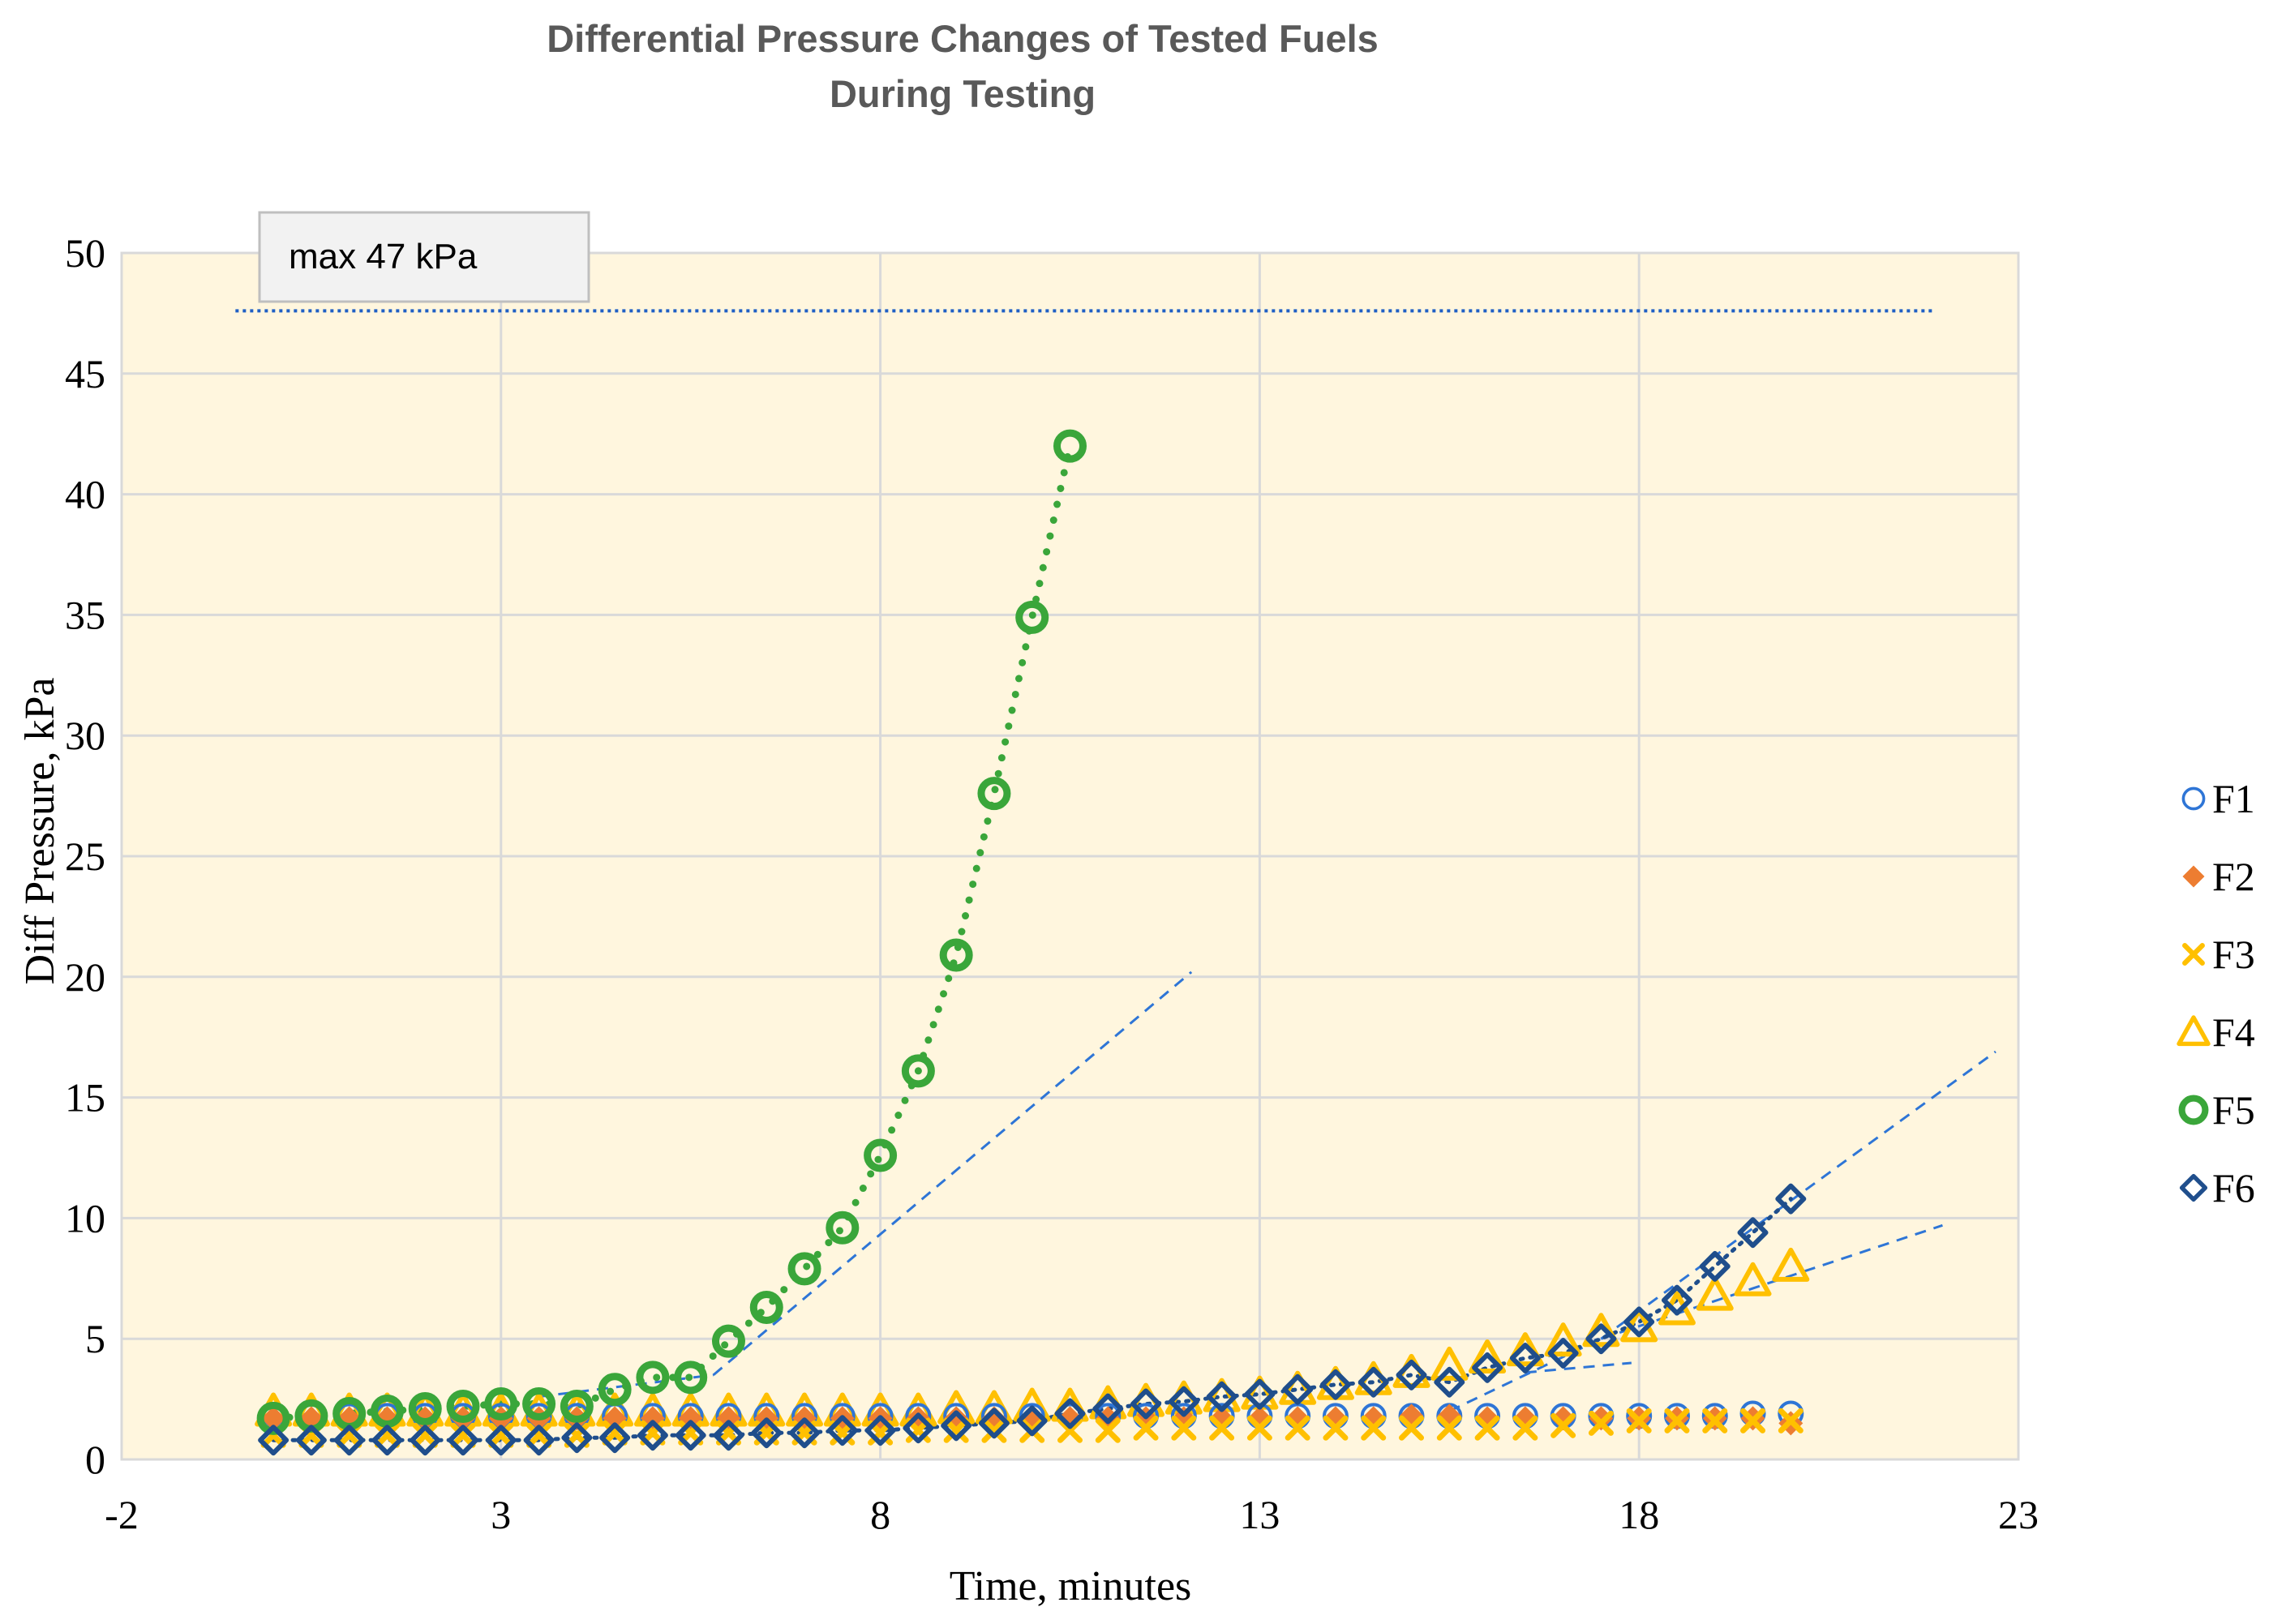 The height and width of the screenshot is (1624, 2286). Describe the element at coordinates (85, 253) in the screenshot. I see `y-tick-label: 50` at that location.